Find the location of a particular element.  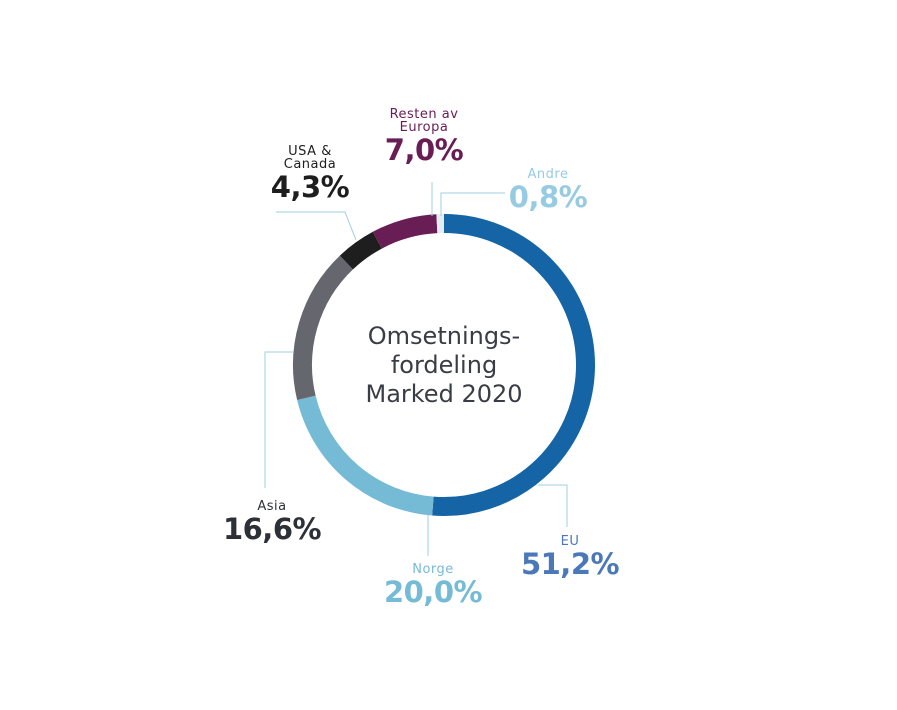

label-usa-canada: USA & Canada 4,3% is located at coordinates (310, 174).